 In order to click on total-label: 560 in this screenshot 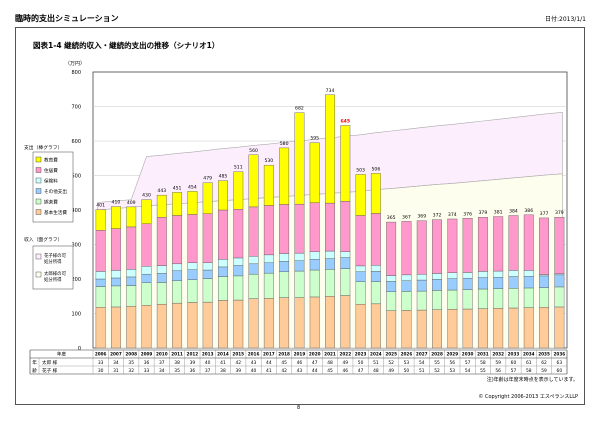, I will do `click(253, 151)`.